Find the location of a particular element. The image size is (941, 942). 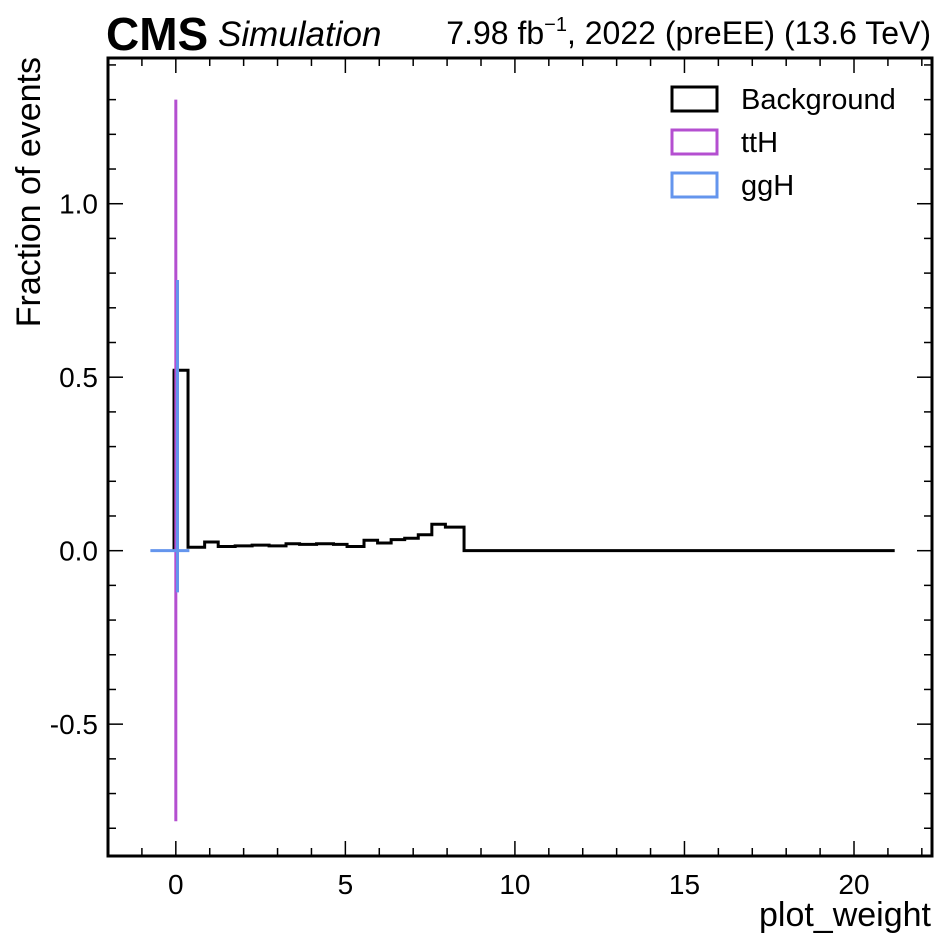

legend-swatch-tth is located at coordinates (694, 142).